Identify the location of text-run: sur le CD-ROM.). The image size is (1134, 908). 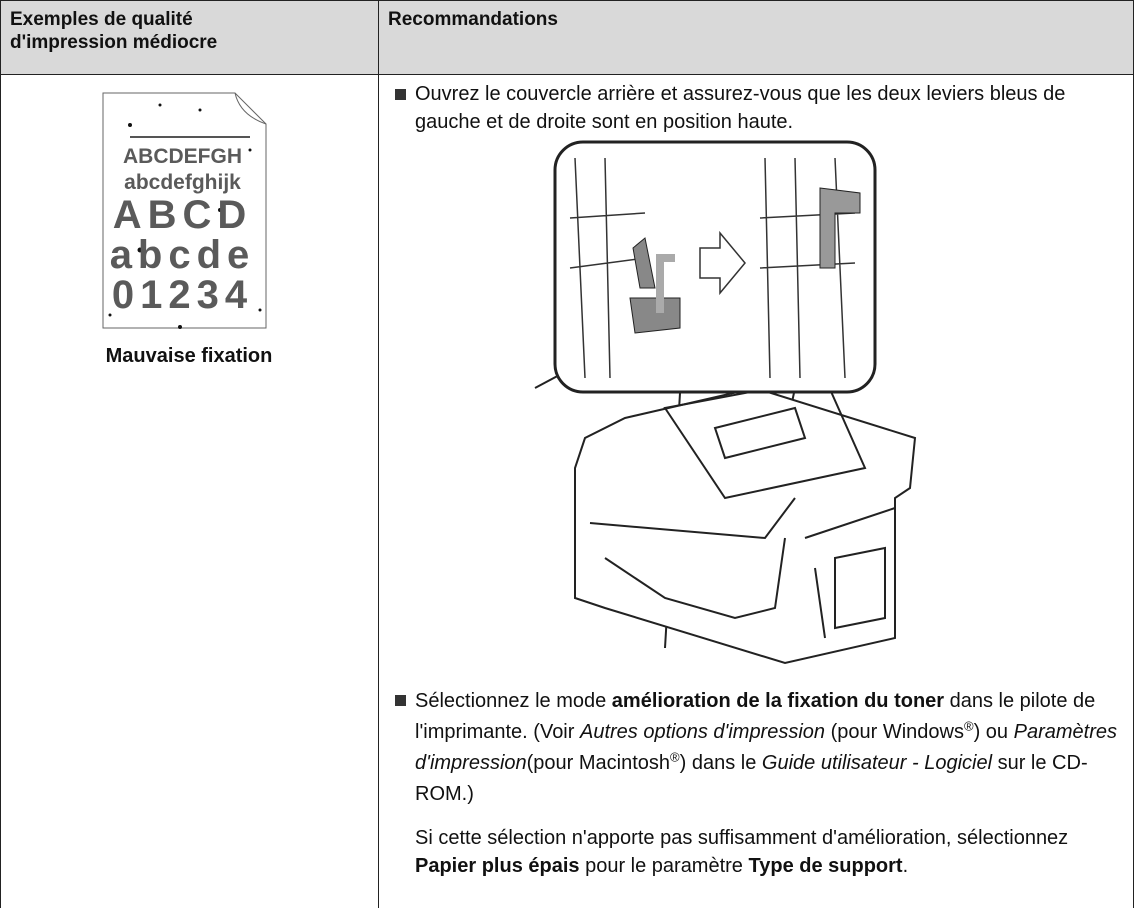
(751, 778).